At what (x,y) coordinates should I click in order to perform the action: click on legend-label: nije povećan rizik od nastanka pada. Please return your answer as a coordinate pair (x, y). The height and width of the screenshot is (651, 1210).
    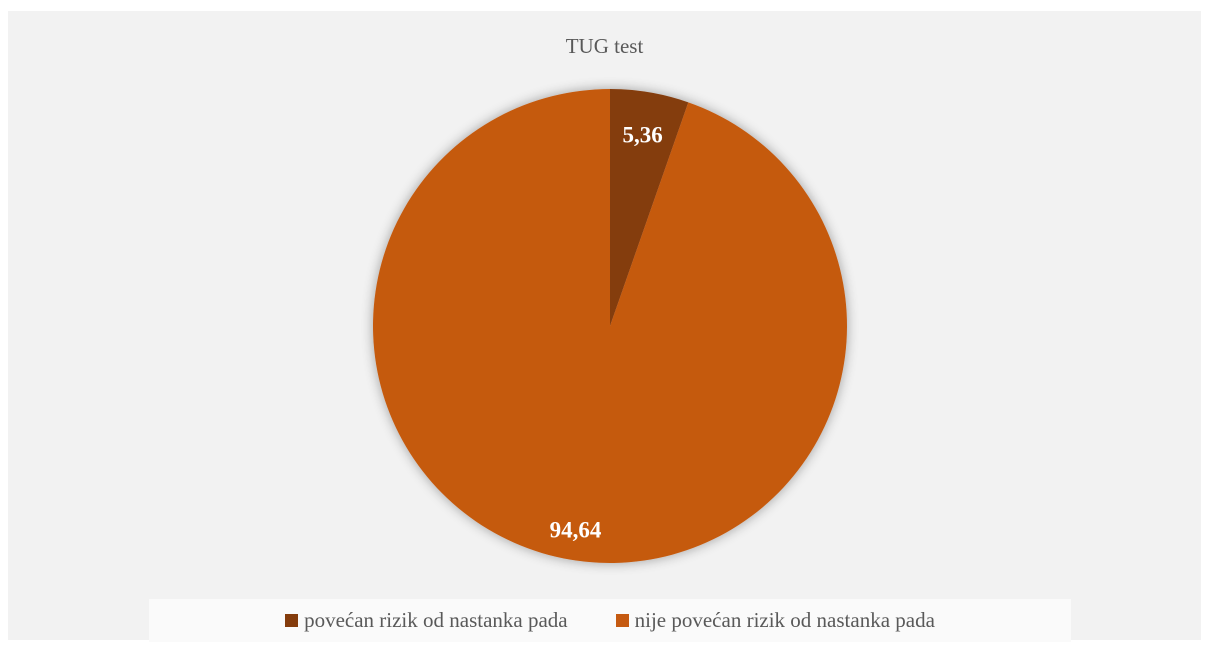
    Looking at the image, I should click on (784, 620).